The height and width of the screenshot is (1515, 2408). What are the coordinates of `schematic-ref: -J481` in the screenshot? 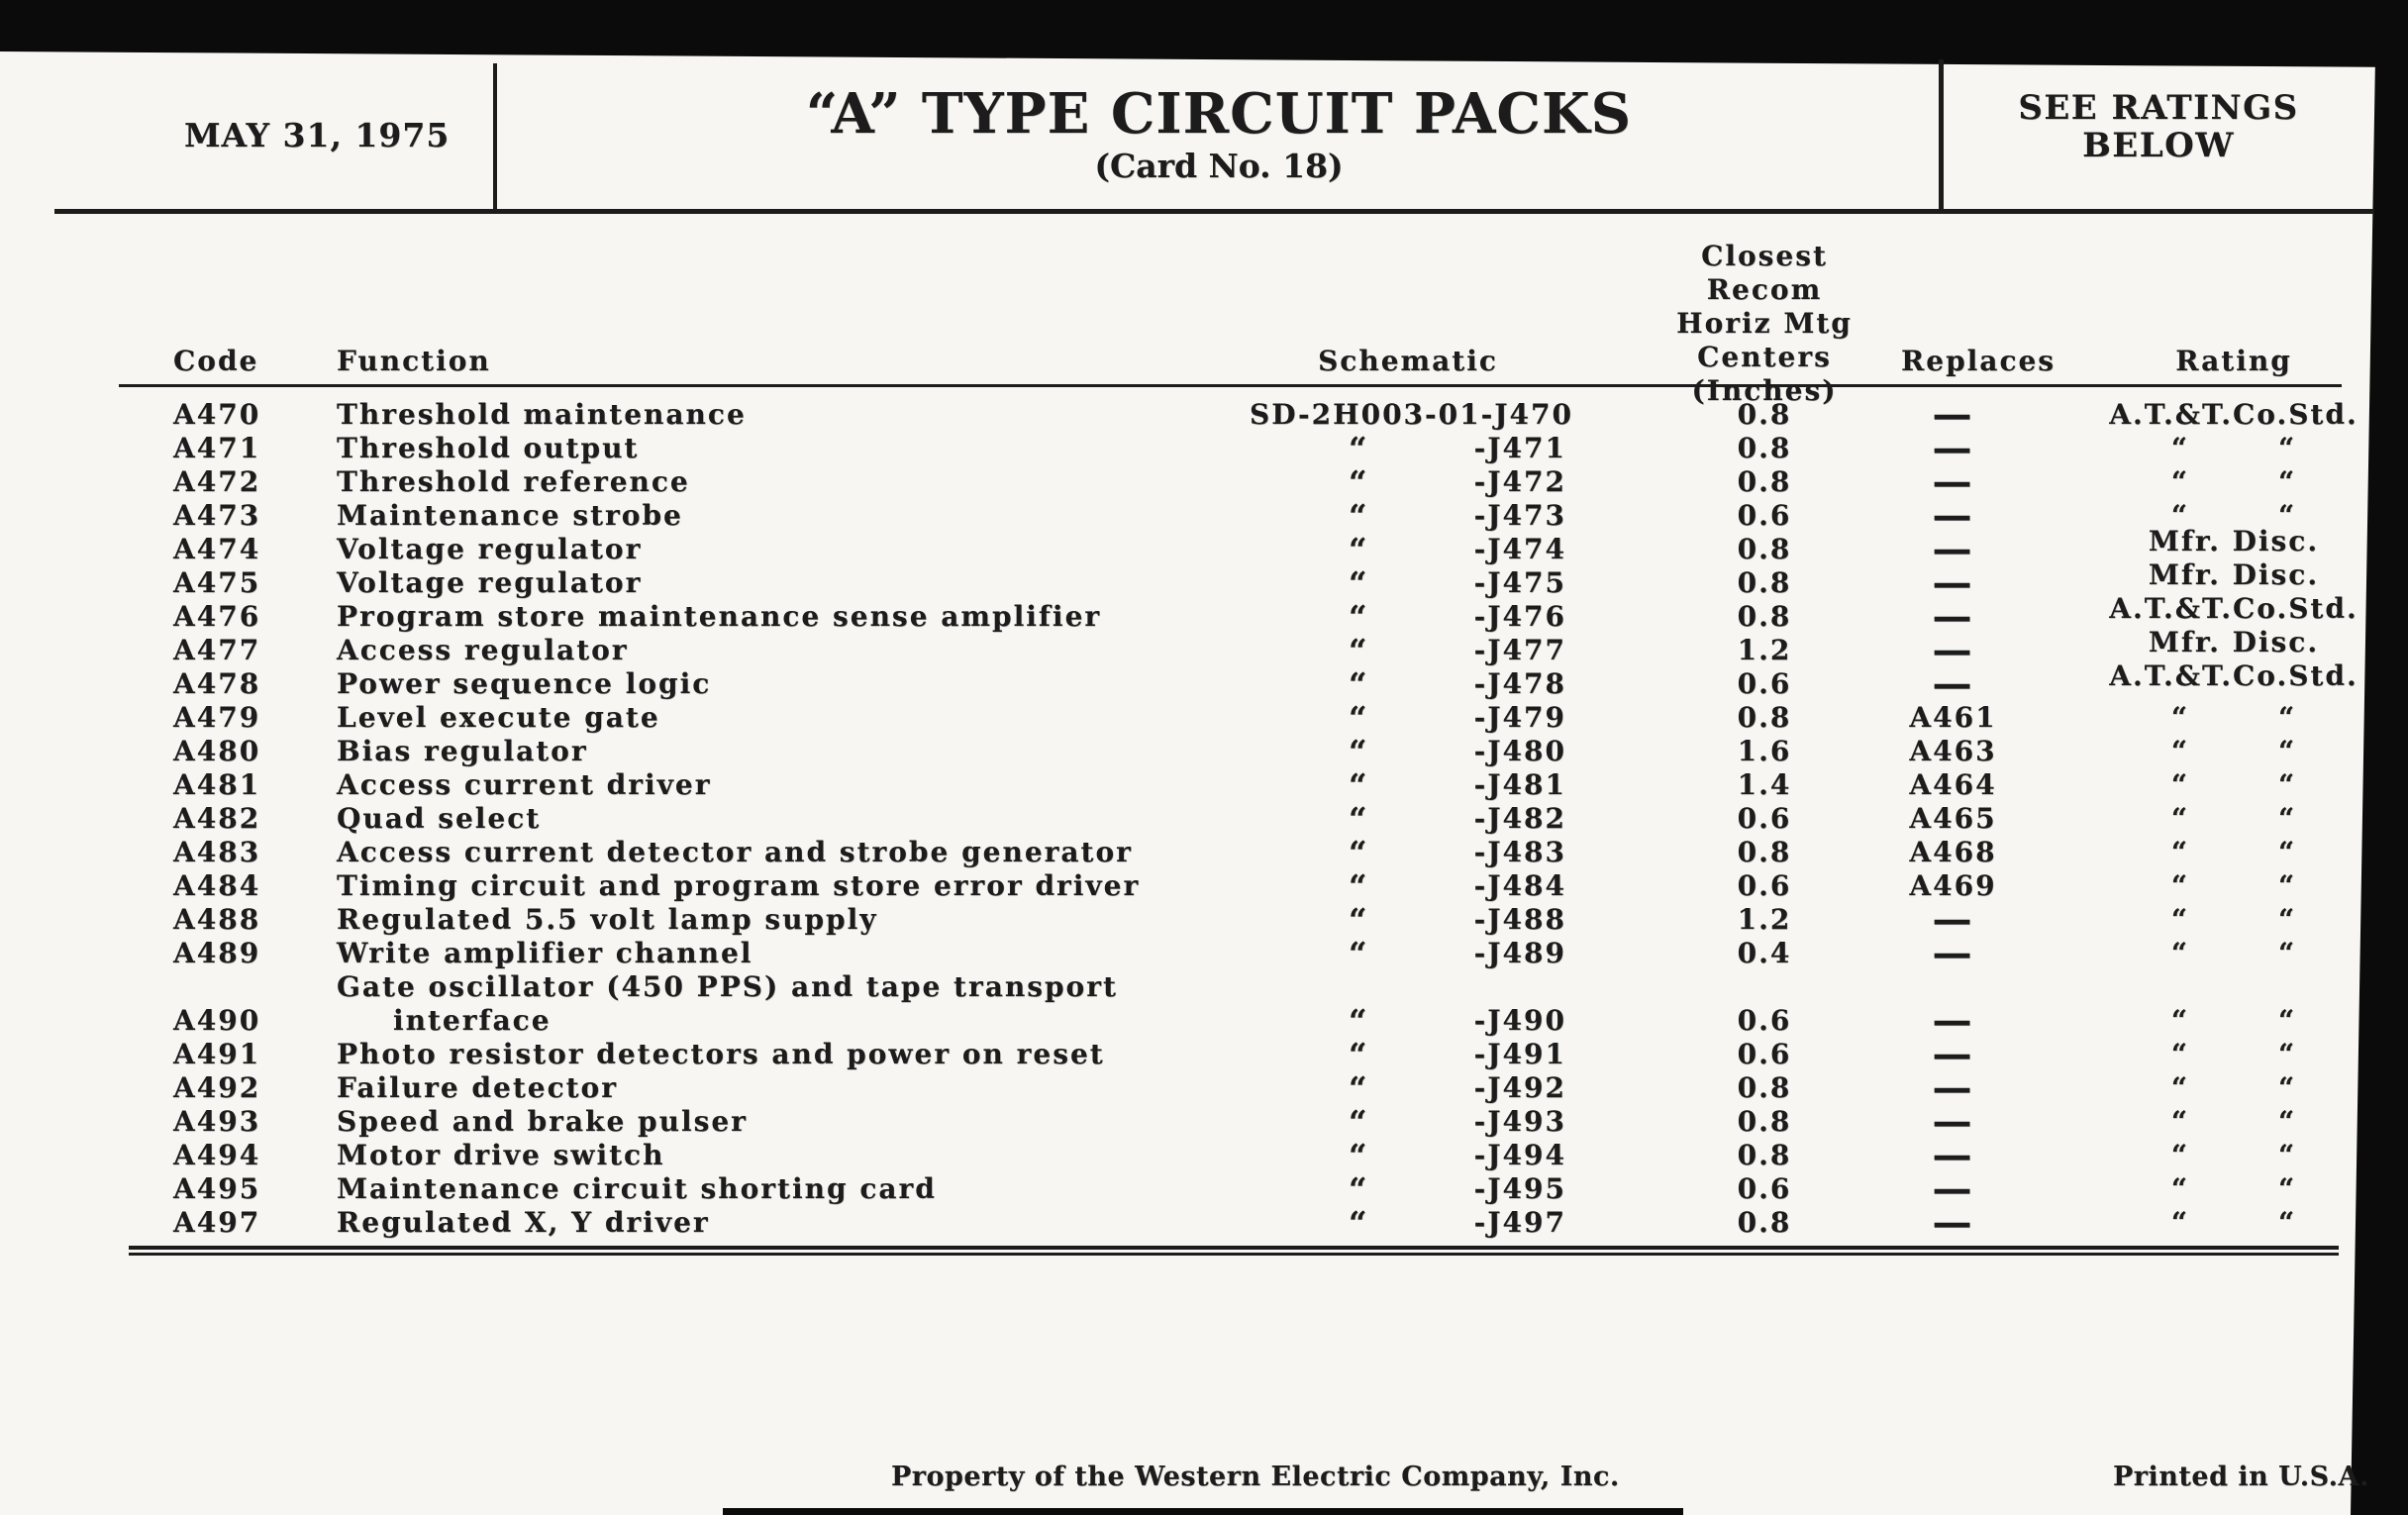 It's located at (1519, 784).